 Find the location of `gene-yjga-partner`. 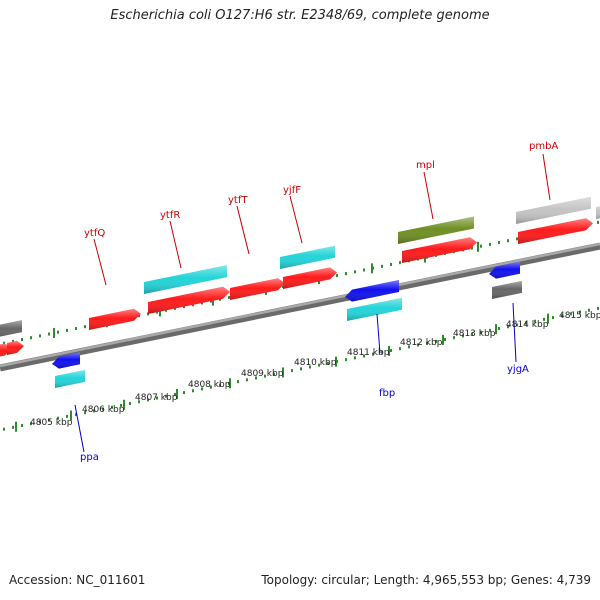

gene-yjga-partner is located at coordinates (507, 289).